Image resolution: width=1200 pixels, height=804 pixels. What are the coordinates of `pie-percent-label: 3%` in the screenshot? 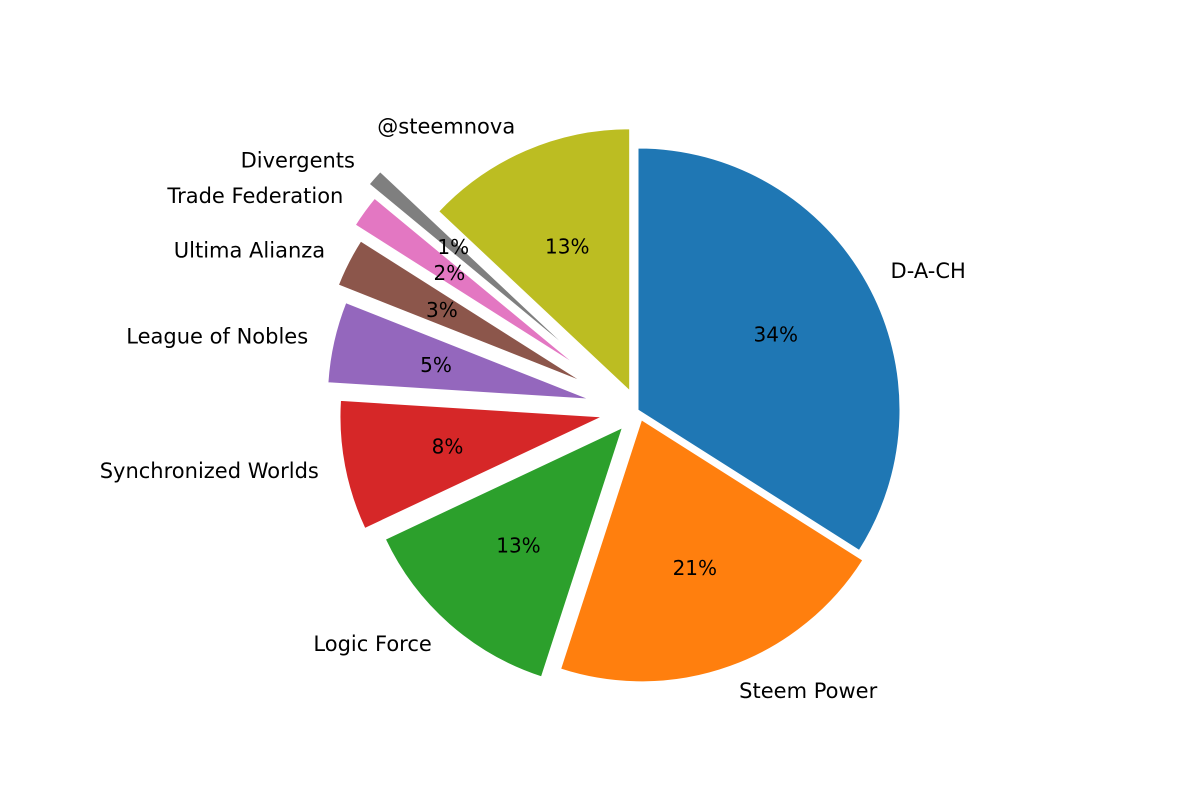 It's located at (442, 310).